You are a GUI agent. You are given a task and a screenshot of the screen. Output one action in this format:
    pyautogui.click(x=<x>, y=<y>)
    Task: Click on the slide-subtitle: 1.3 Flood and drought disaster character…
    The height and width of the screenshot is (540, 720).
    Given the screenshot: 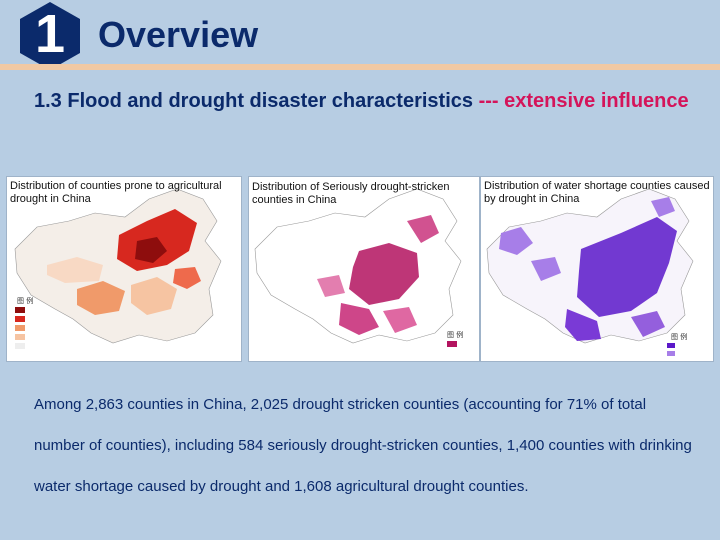 What is the action you would take?
    pyautogui.click(x=374, y=101)
    